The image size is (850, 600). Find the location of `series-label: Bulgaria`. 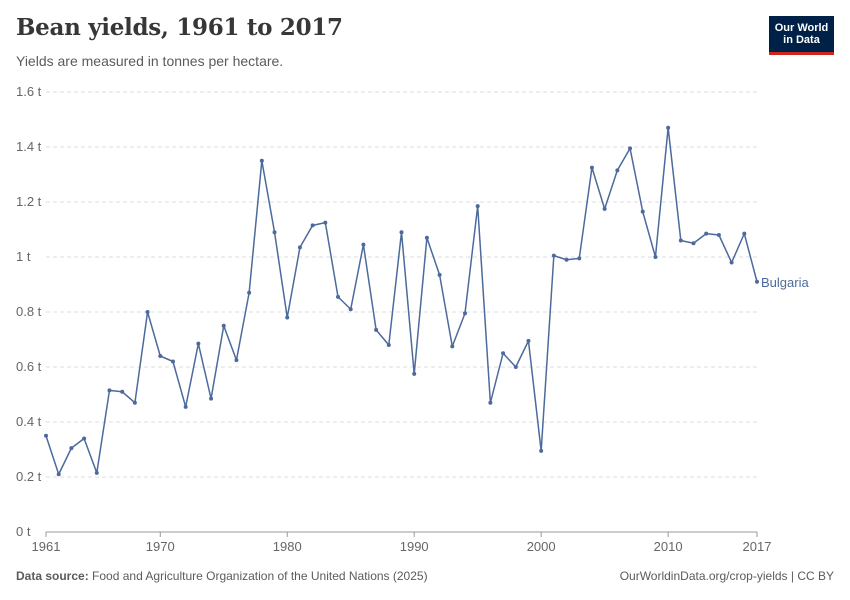

series-label: Bulgaria is located at coordinates (785, 282).